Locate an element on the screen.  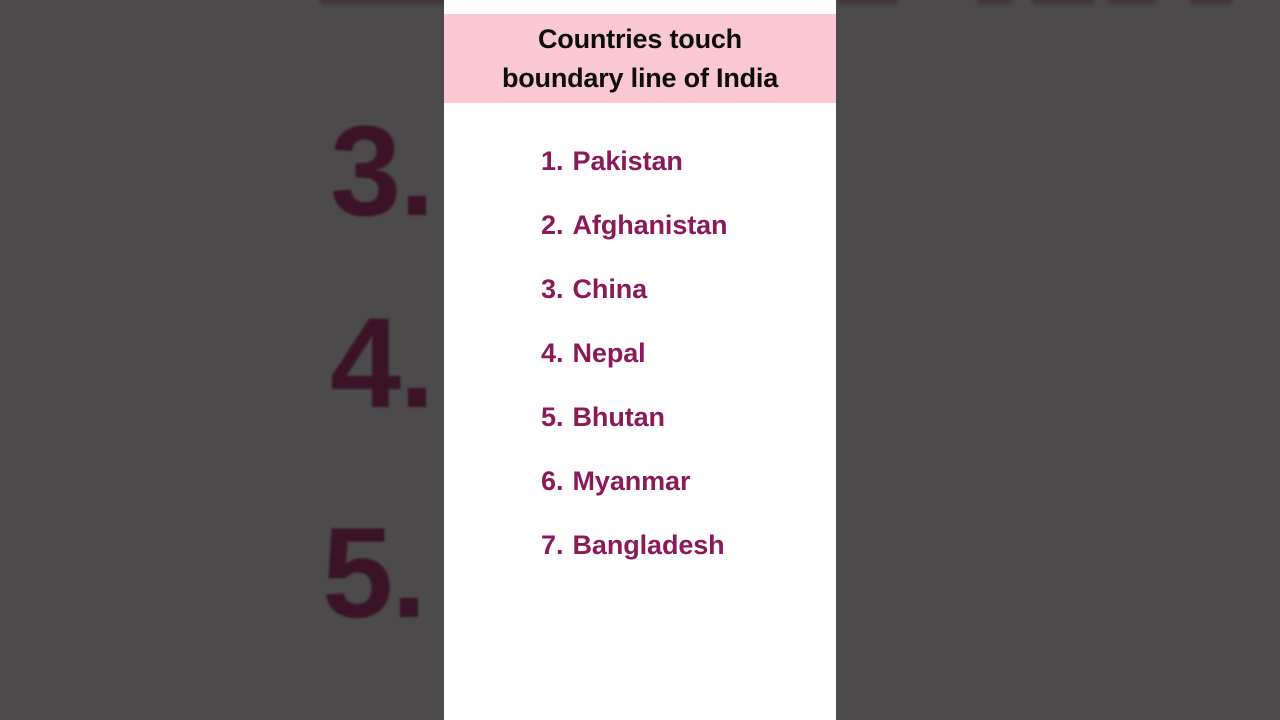
list-item-number: 3. is located at coordinates (552, 289).